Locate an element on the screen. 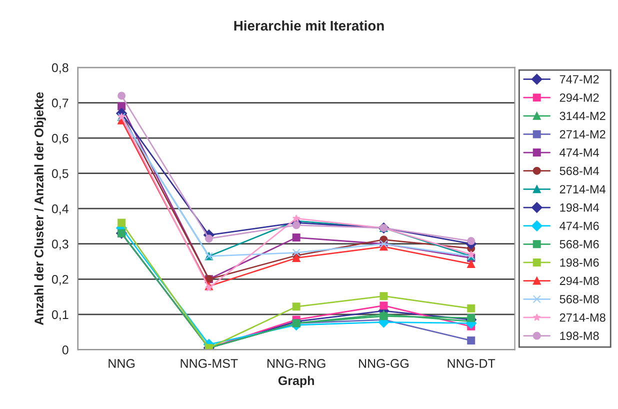 The image size is (618, 409). y-tick-label: 0,1 is located at coordinates (60, 315).